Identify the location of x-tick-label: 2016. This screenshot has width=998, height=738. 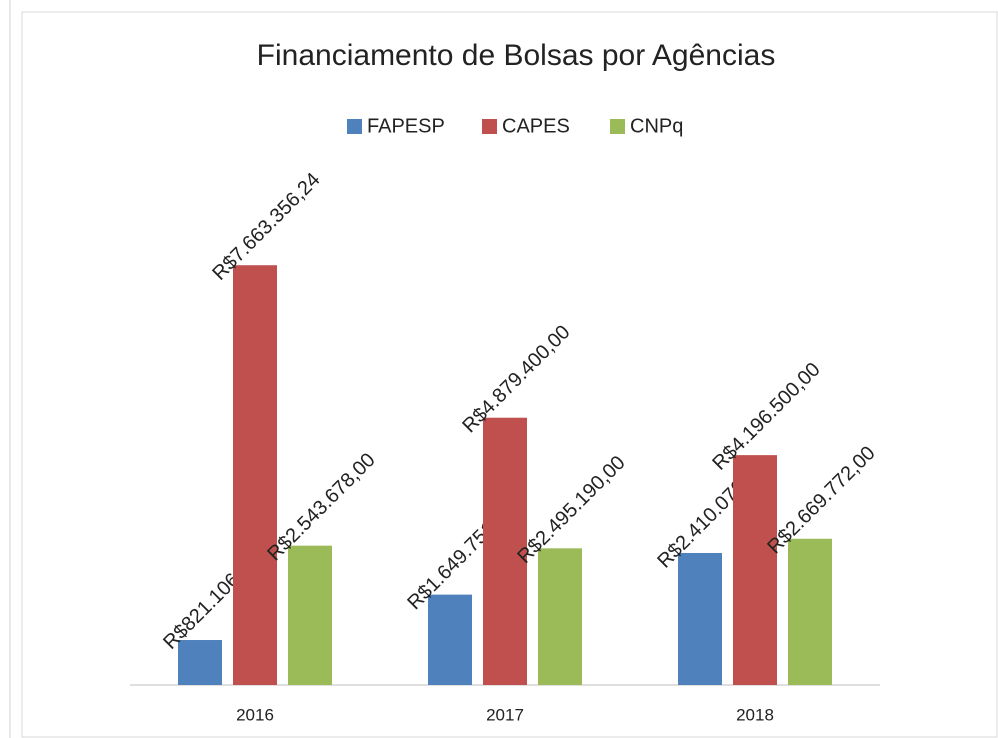
(255, 714).